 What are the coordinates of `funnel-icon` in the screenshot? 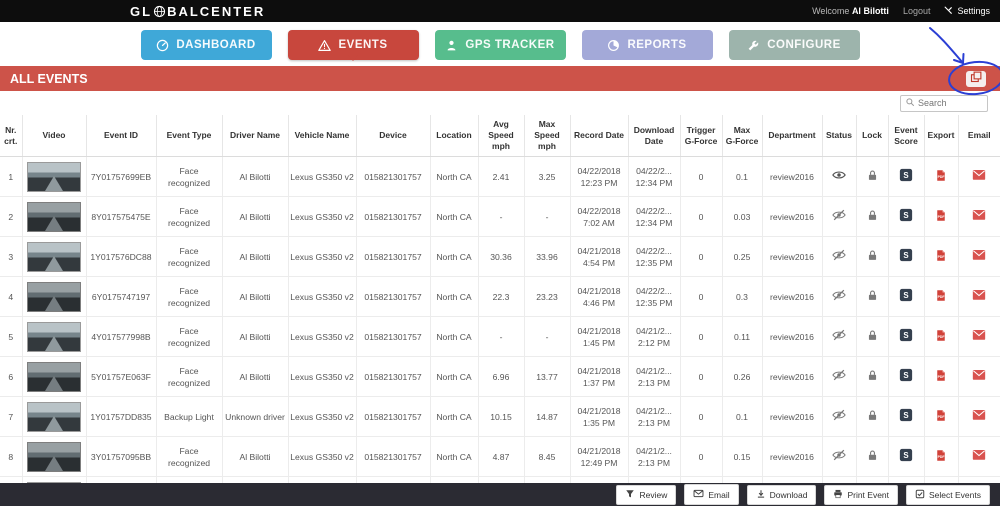 It's located at (630, 495).